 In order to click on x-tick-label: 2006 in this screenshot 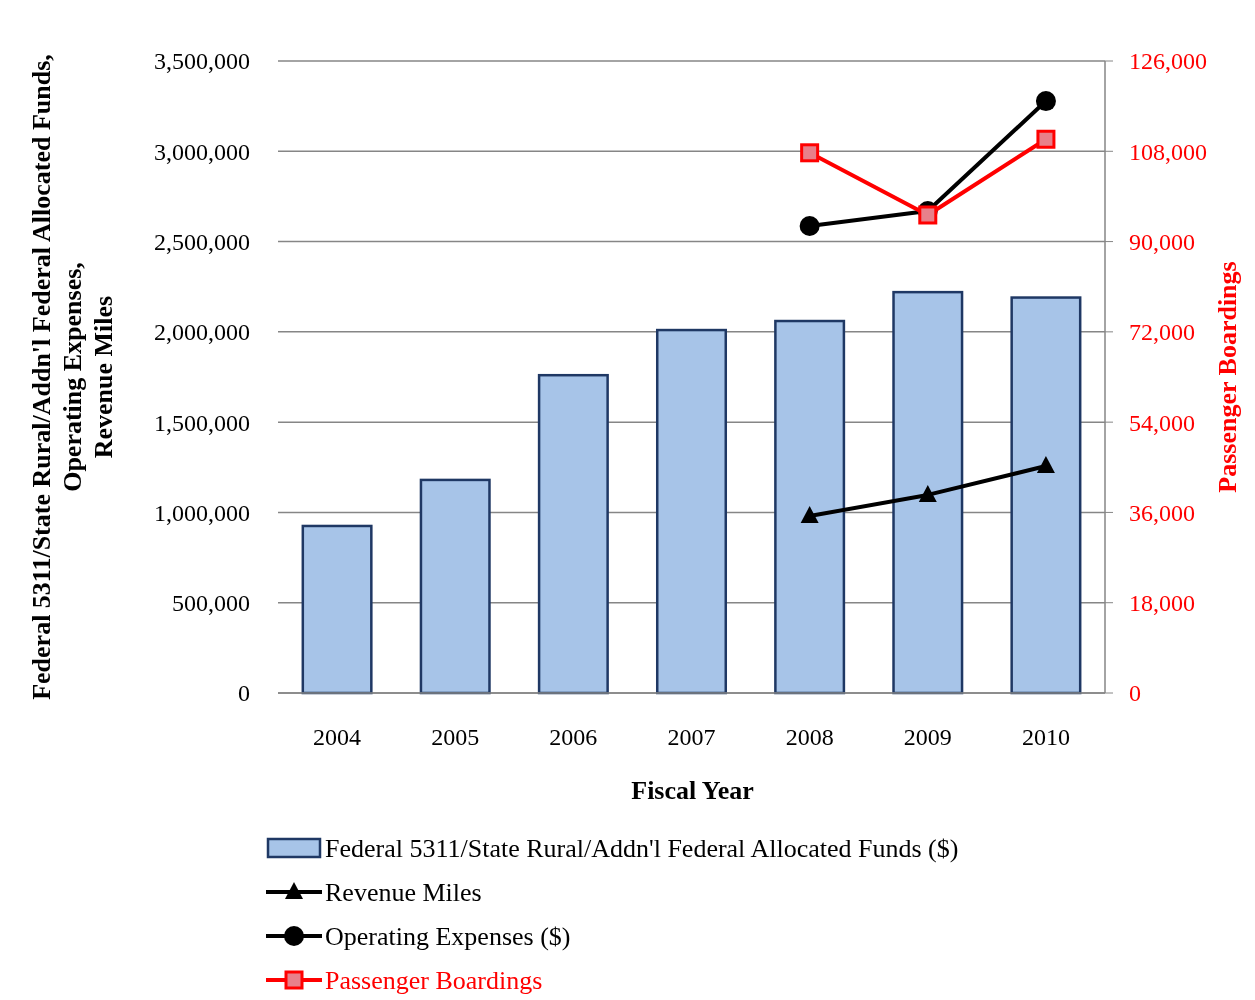, I will do `click(573, 737)`.